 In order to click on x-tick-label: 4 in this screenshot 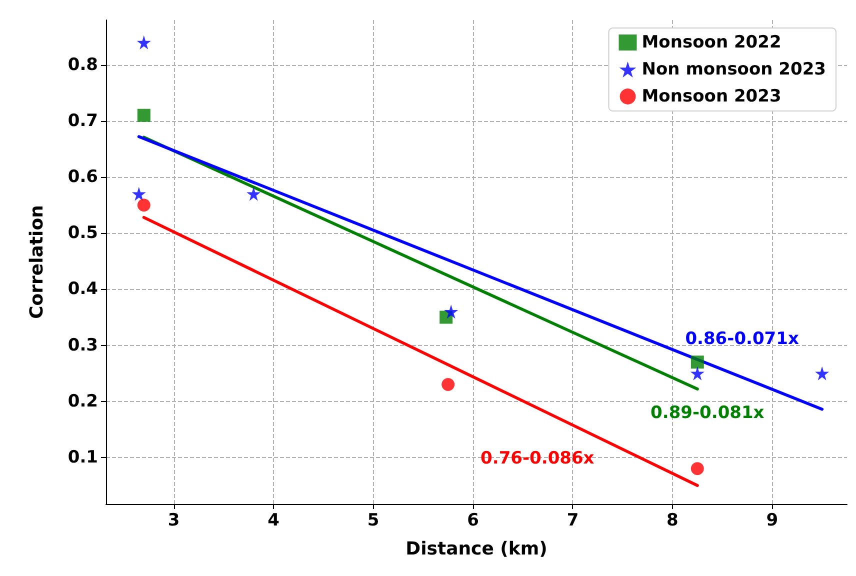, I will do `click(274, 520)`.